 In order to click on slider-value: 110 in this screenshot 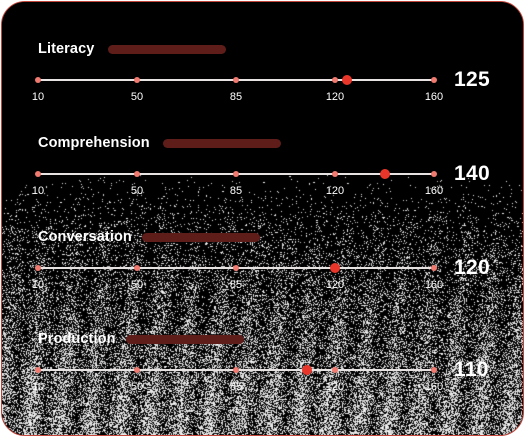, I will do `click(471, 369)`.